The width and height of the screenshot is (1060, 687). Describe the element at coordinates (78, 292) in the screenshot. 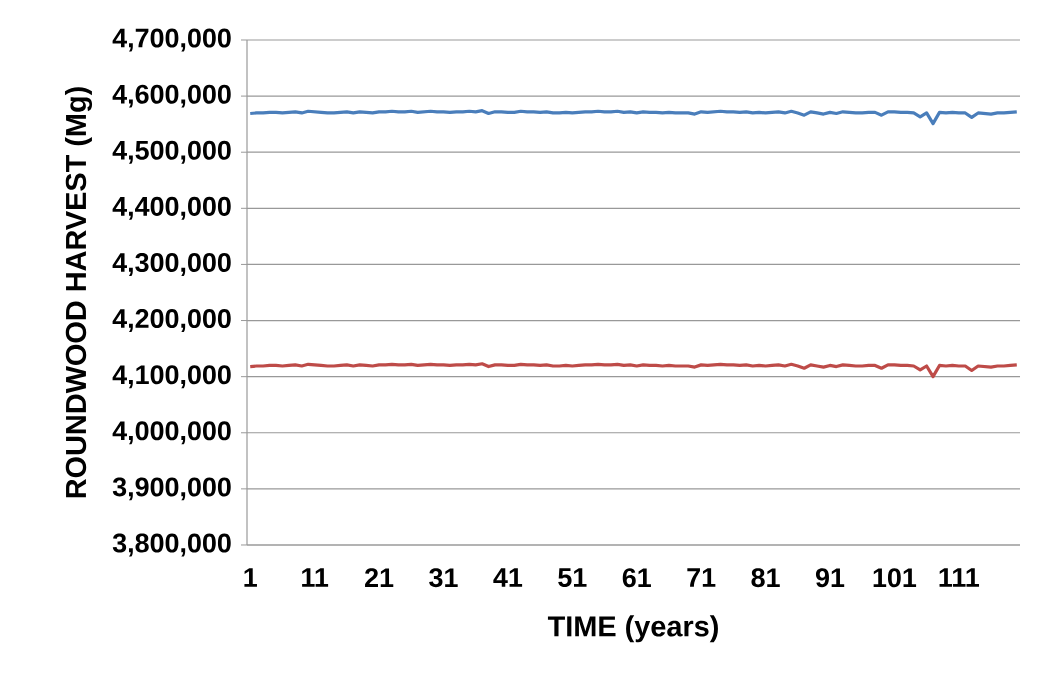

I see `y-axis-title: ROUNDWOOD HARVEST (Mg)` at that location.